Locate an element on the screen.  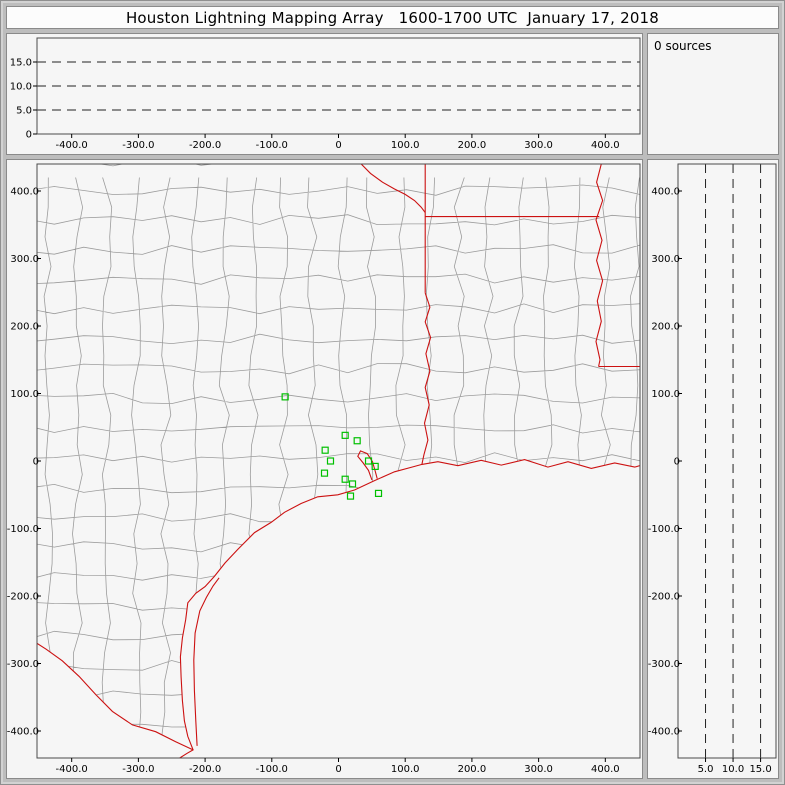
boundary-galveston-bay is located at coordinates (367, 465).